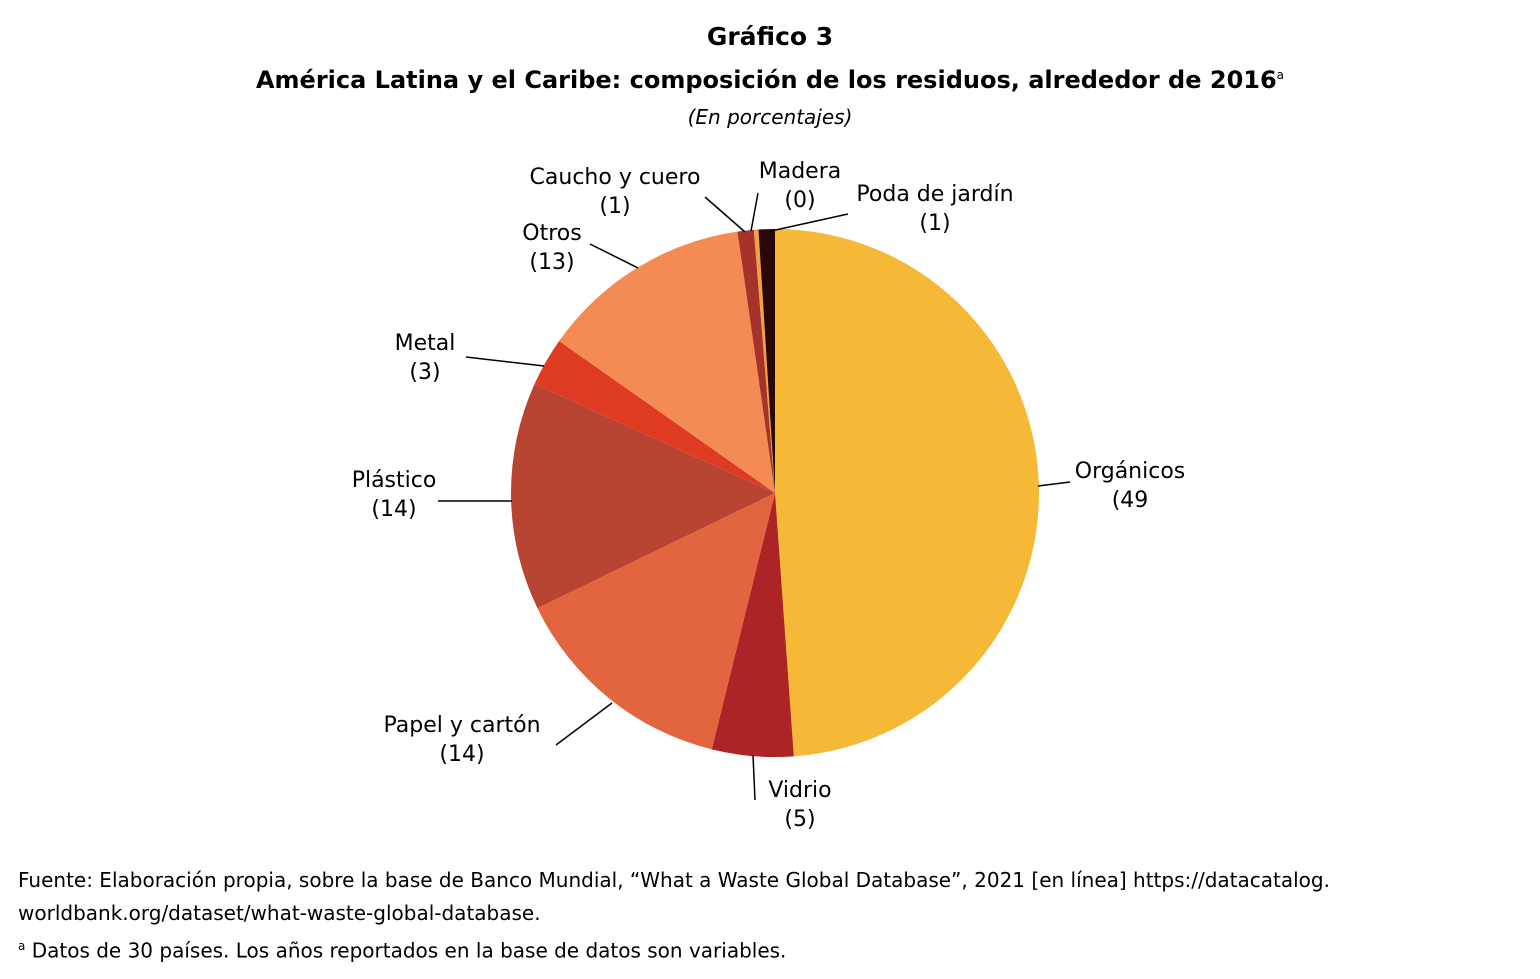 The width and height of the screenshot is (1540, 979). I want to click on subtitle-note-marker: a, so click(1280, 75).